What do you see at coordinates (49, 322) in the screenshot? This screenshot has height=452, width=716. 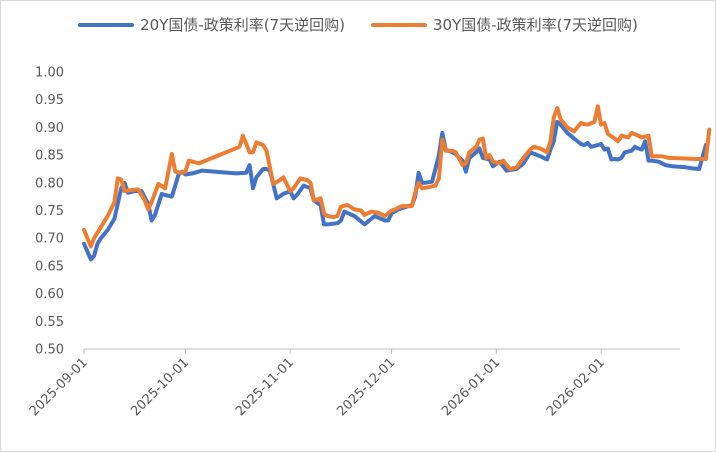 I see `y-tick-label: 0.55` at bounding box center [49, 322].